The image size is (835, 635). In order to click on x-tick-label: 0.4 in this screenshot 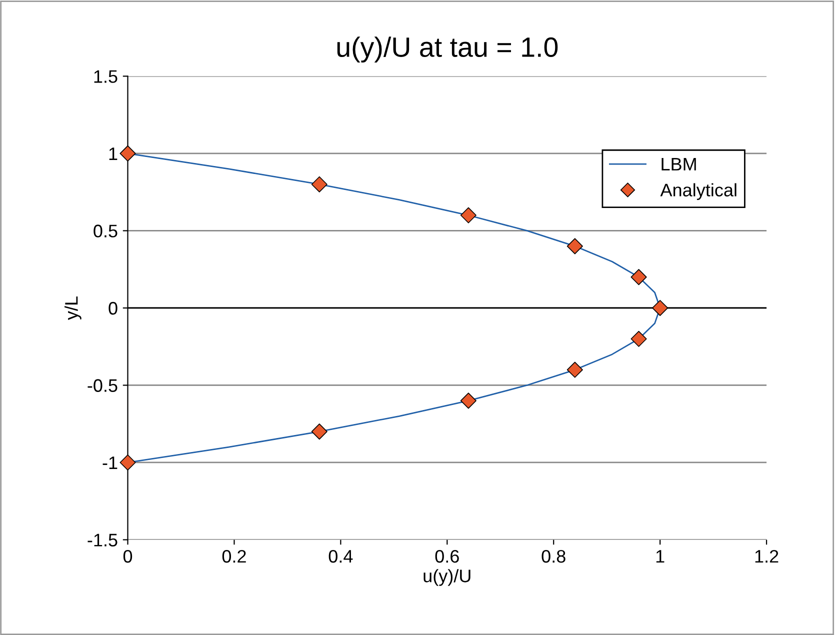, I will do `click(340, 556)`.